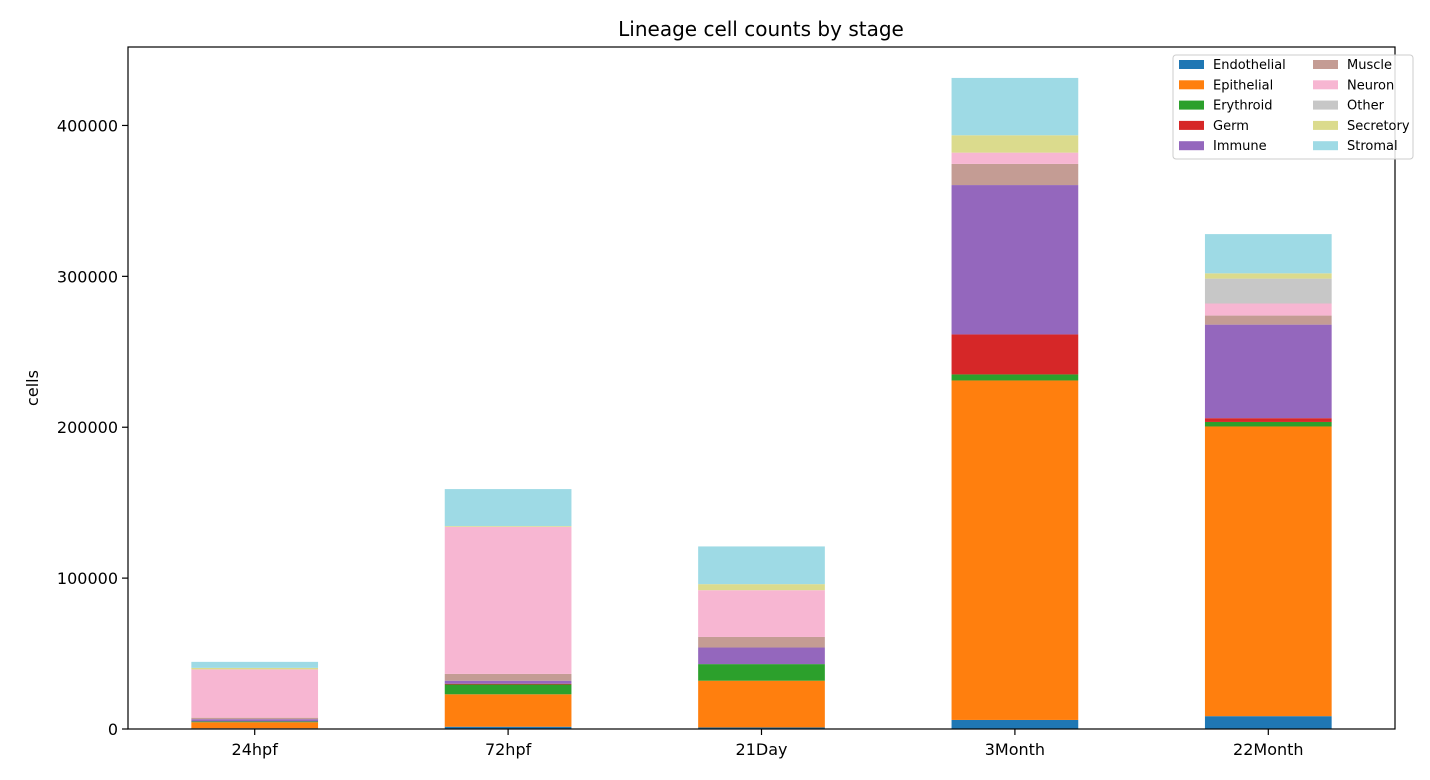 This screenshot has width=1430, height=780. What do you see at coordinates (761, 29) in the screenshot?
I see `chart-title: Lineage cell counts by stage` at bounding box center [761, 29].